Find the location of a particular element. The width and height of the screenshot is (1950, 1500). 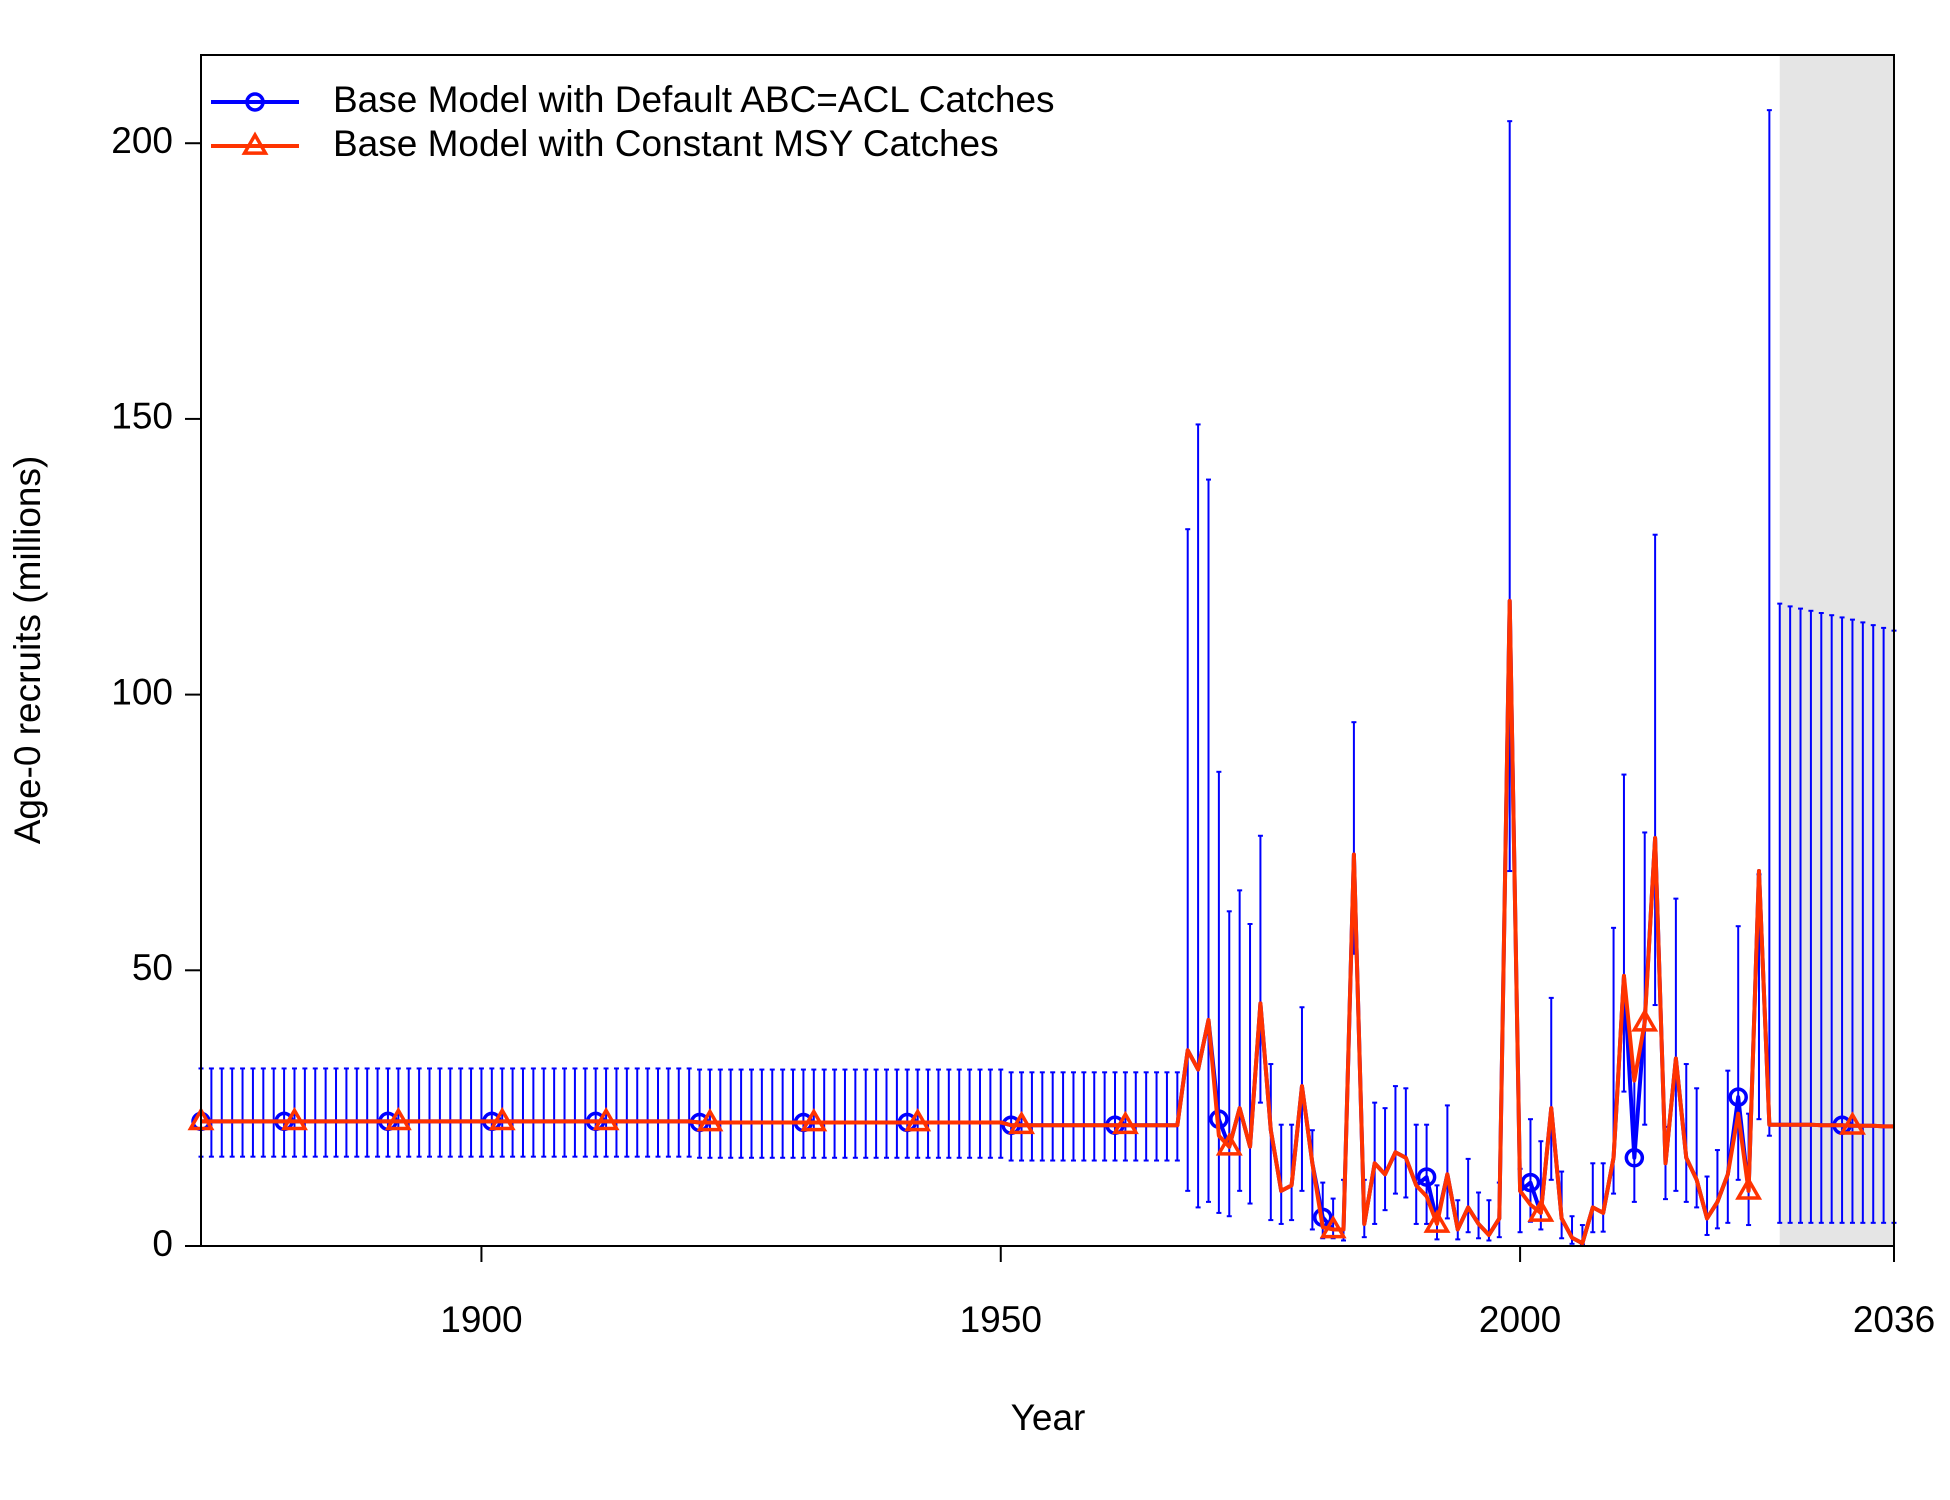

legend-label: Base Model with Default ABC=ACL Catches is located at coordinates (694, 99).